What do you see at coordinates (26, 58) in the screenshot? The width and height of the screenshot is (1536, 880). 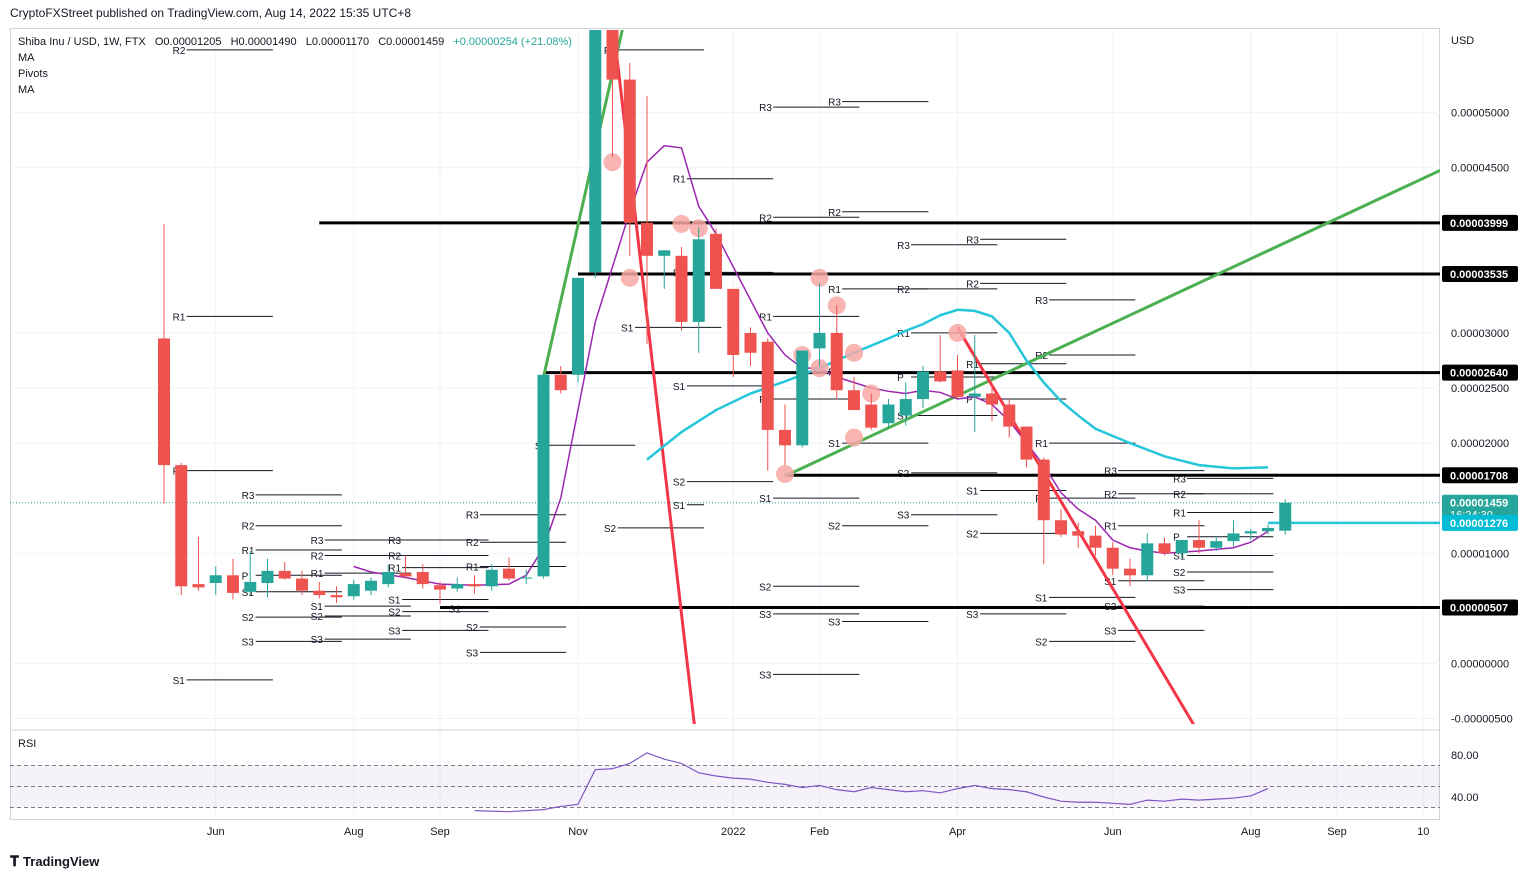 I see `indicator-ma-fast: MA` at bounding box center [26, 58].